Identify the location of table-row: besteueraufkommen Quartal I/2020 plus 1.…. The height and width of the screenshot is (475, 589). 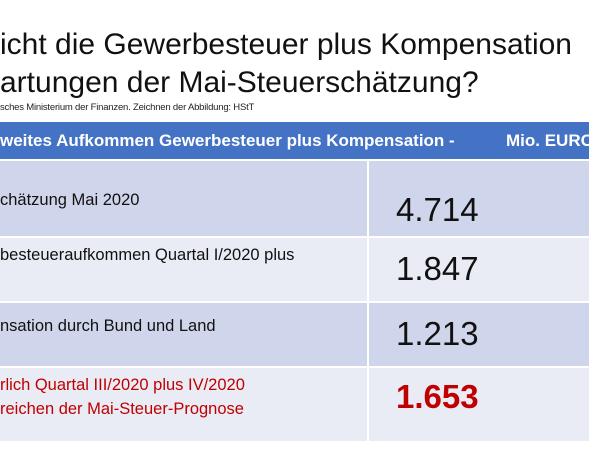
(294, 268).